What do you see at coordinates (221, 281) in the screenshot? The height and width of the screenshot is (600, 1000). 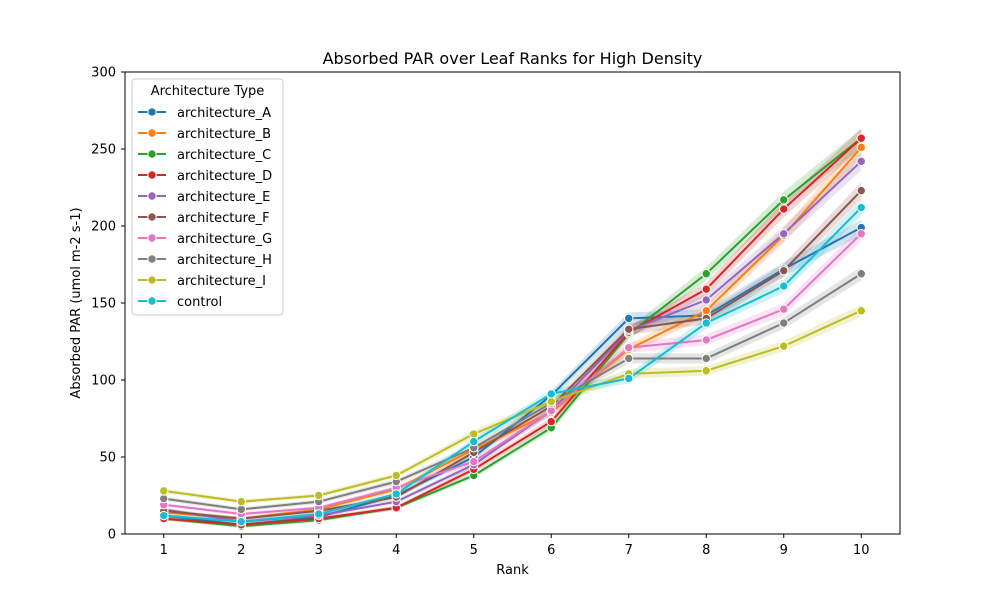 I see `legend-label: architecture_I` at bounding box center [221, 281].